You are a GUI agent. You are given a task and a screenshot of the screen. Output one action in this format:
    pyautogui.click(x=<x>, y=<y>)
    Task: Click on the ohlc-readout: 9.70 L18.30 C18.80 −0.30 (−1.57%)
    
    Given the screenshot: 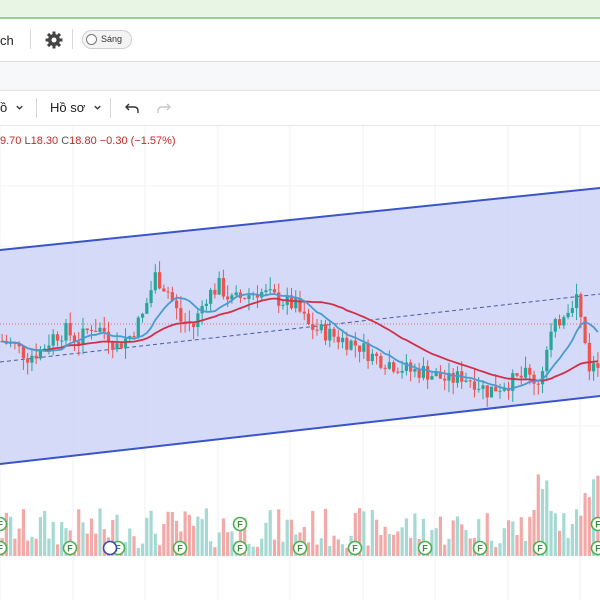 What is the action you would take?
    pyautogui.click(x=88, y=141)
    